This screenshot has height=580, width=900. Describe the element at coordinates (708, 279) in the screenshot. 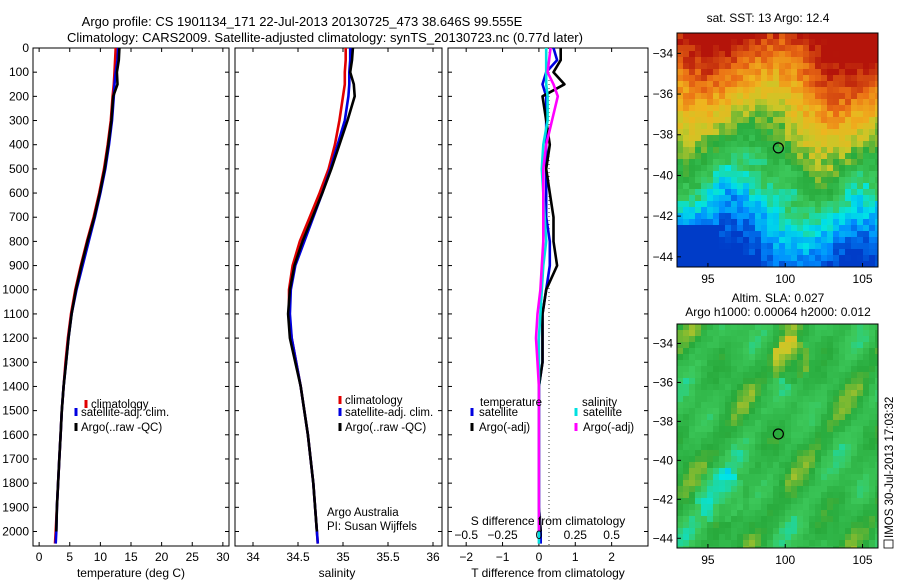

I see `longitude-tick-label: 95` at that location.